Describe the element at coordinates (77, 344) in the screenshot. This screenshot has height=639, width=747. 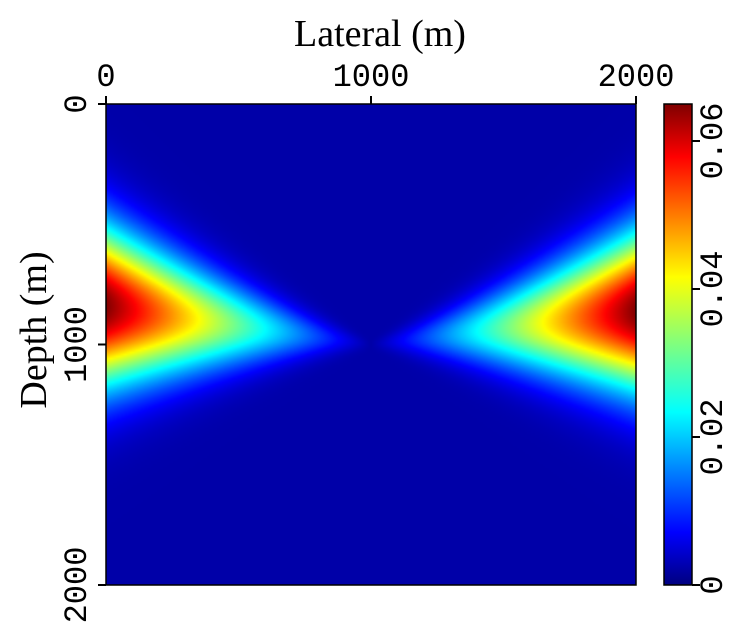
I see `y-tick-label: 1000` at that location.